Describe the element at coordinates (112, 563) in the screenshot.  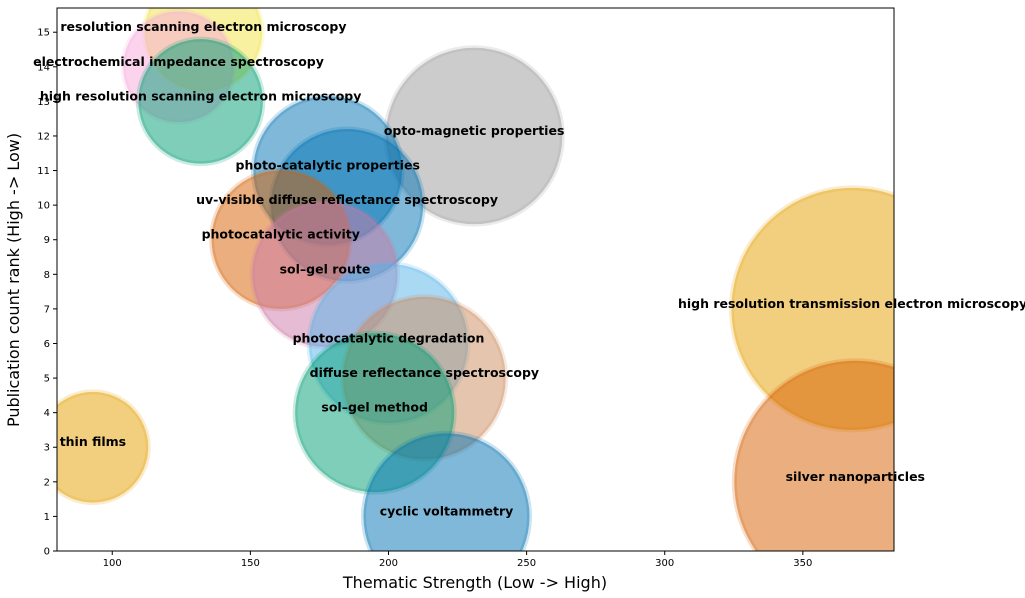
I see `x-tick-label: 100` at that location.